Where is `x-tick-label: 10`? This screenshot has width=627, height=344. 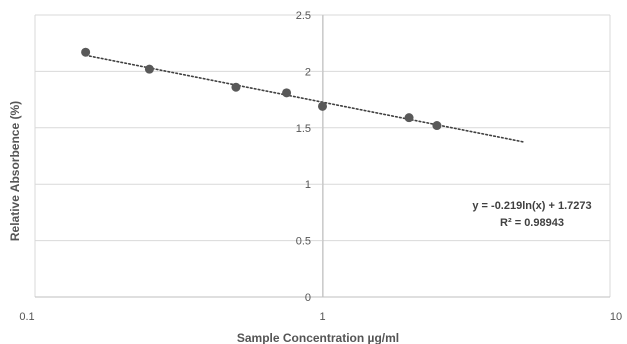
x-tick-label: 10 is located at coordinates (616, 317).